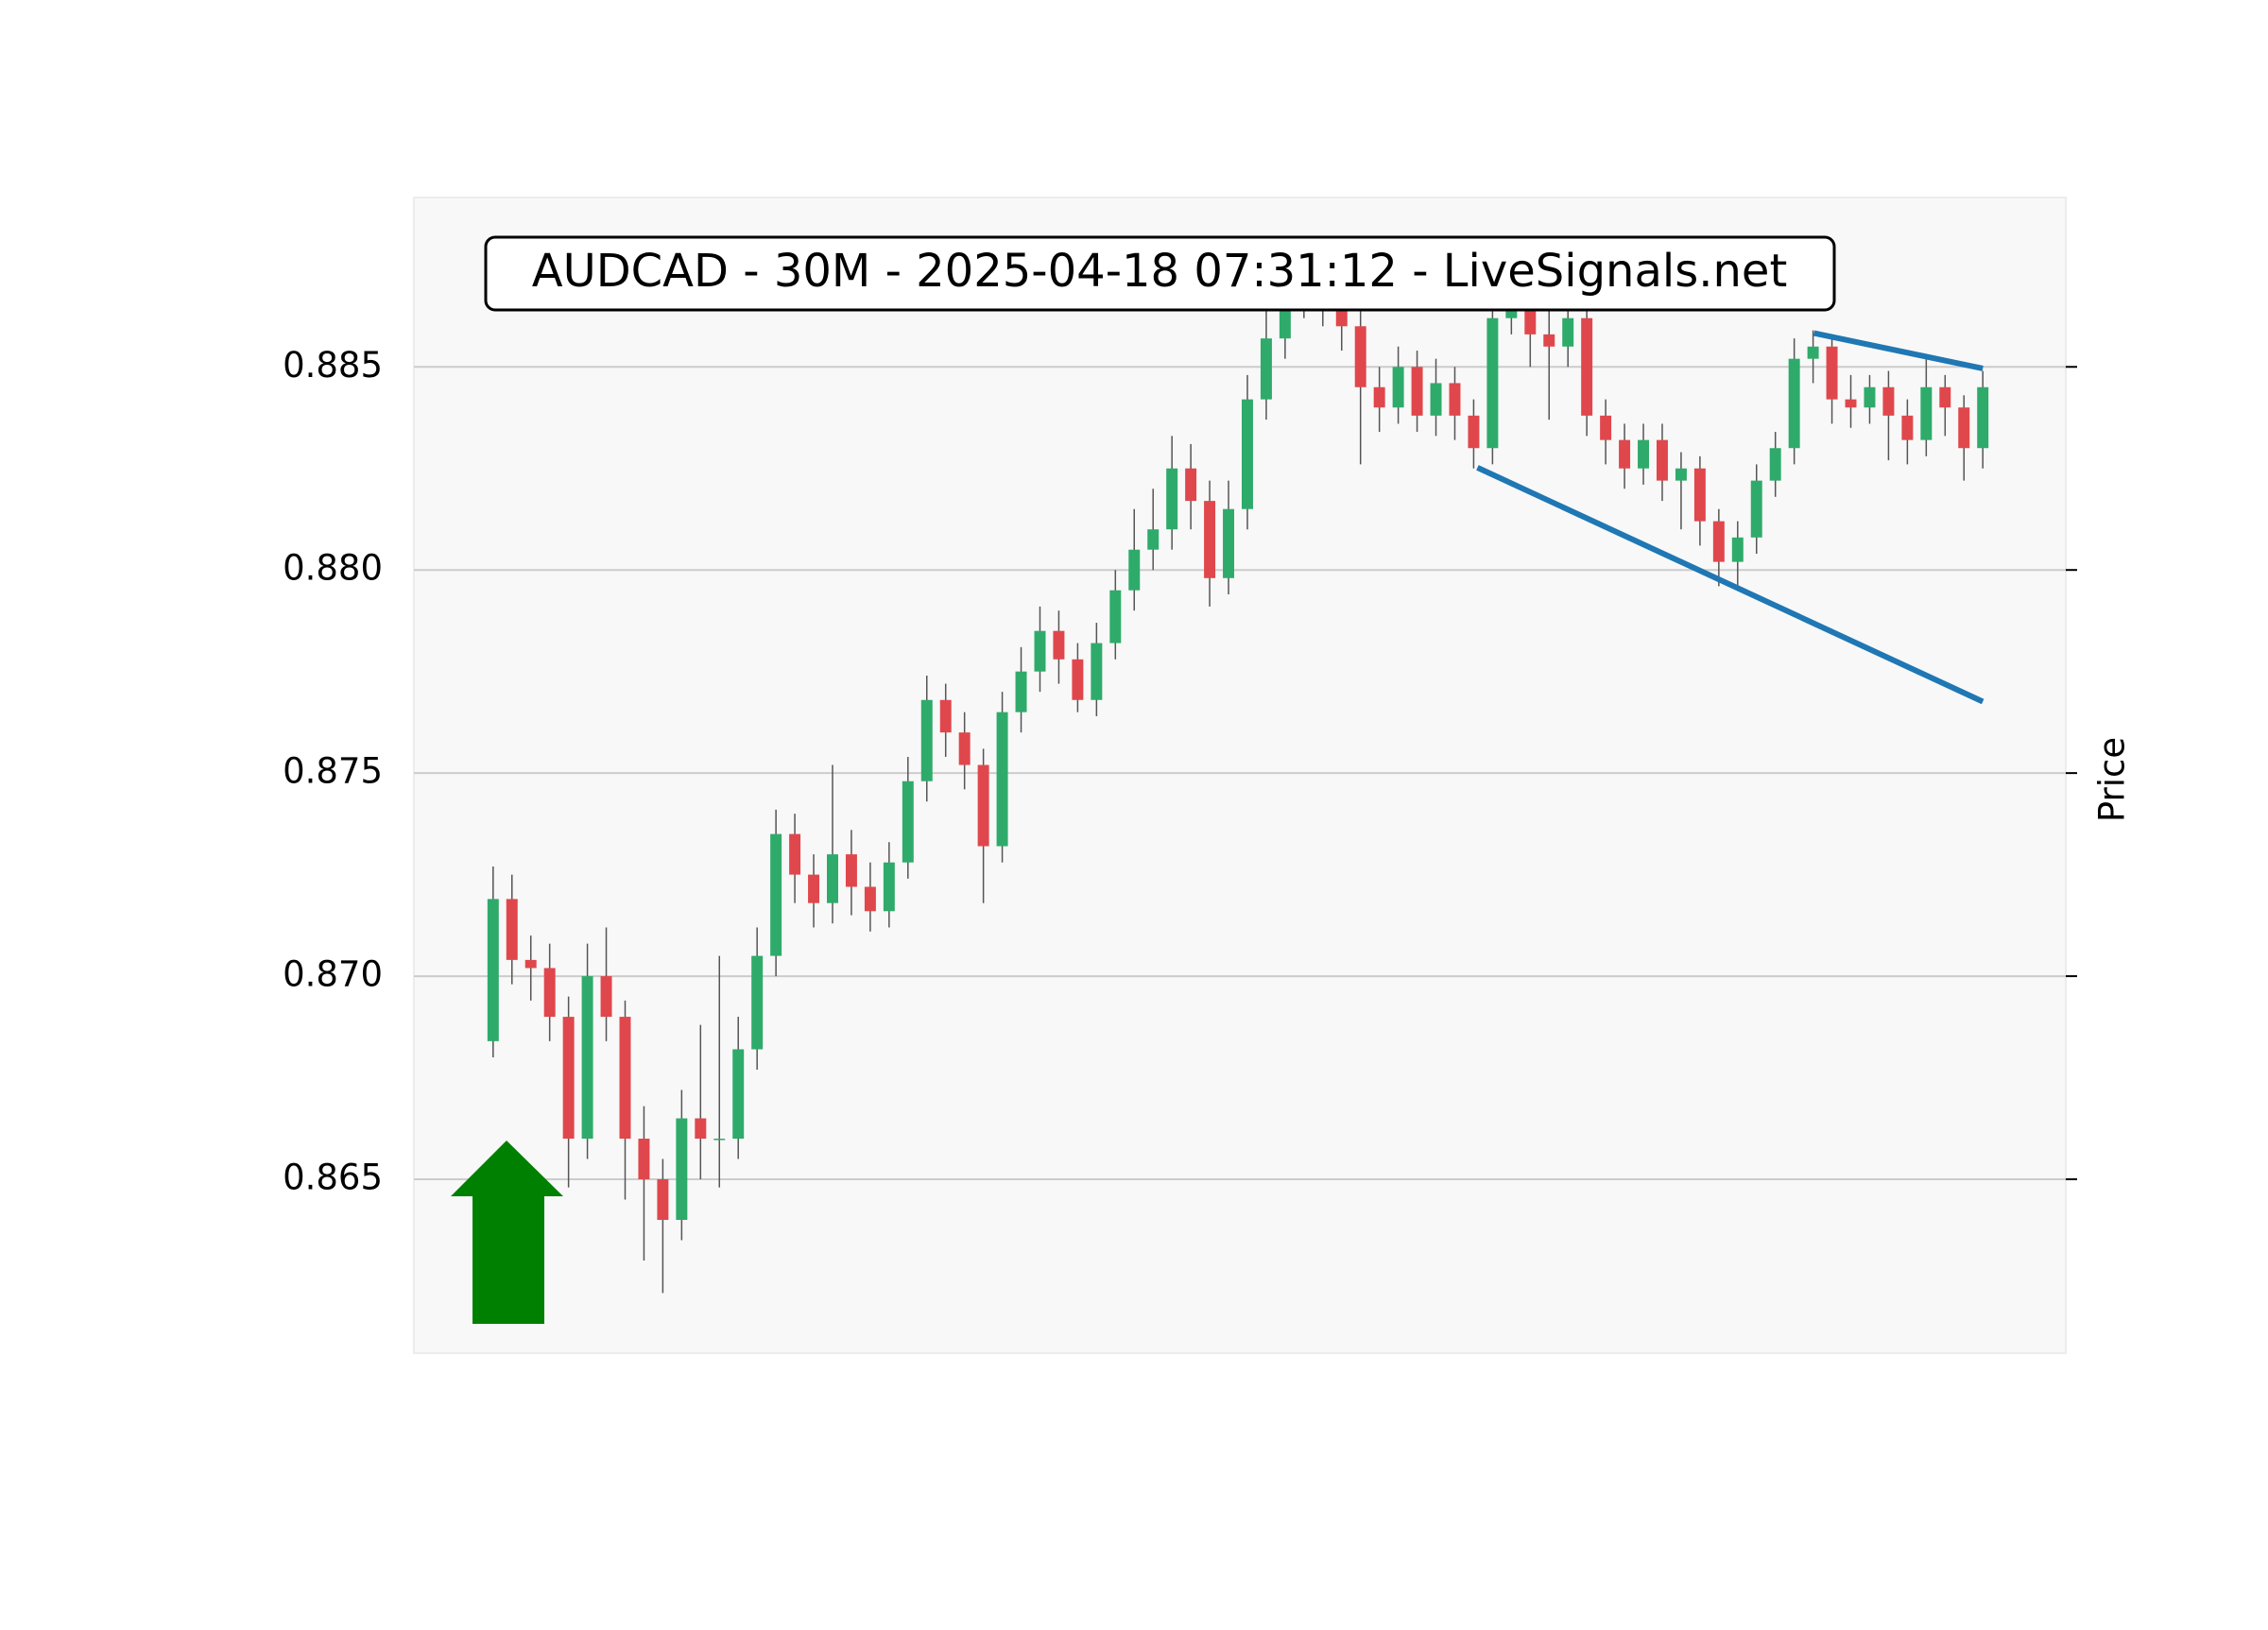 This screenshot has width=2268, height=1630. Describe the element at coordinates (333, 975) in the screenshot. I see `y-tick-label: 0.870` at that location.